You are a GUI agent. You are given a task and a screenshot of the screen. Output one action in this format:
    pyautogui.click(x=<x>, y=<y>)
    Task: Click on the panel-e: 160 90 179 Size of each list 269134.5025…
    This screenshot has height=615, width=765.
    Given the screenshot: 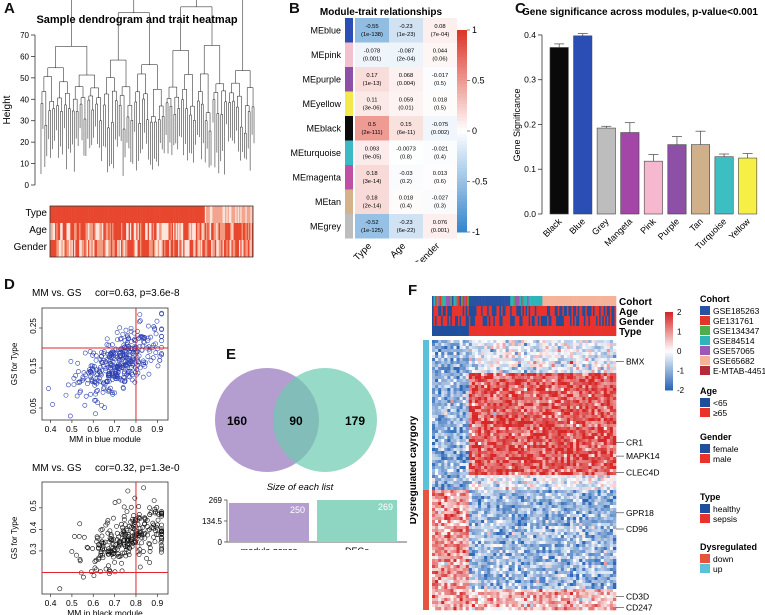 What is the action you would take?
    pyautogui.click(x=304, y=459)
    